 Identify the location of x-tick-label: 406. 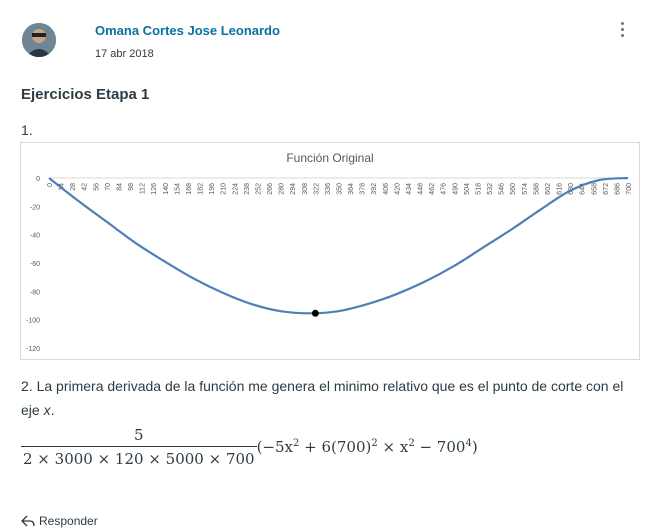
(386, 189).